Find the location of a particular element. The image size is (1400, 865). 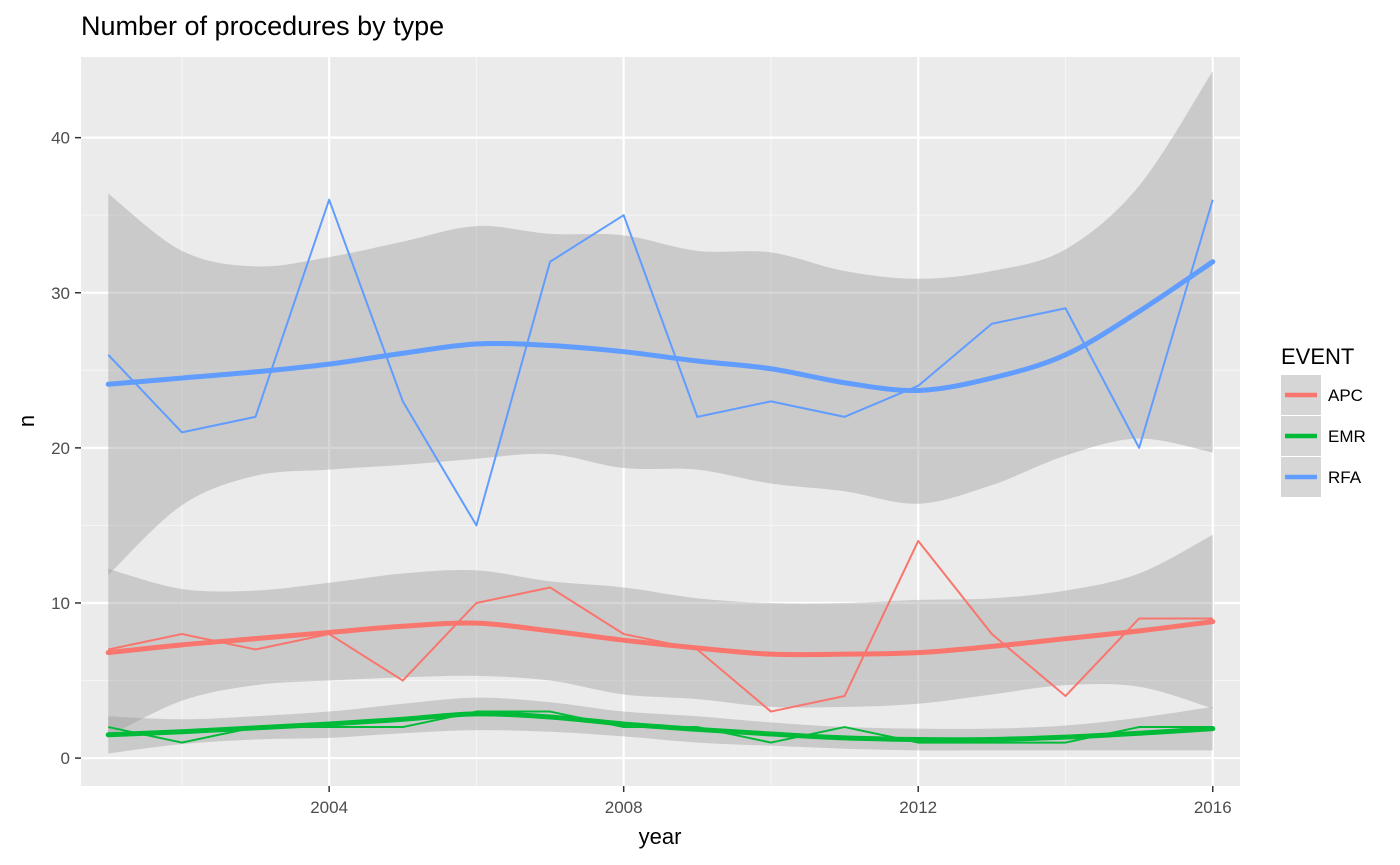

legend-title: EVENT is located at coordinates (1317, 356).